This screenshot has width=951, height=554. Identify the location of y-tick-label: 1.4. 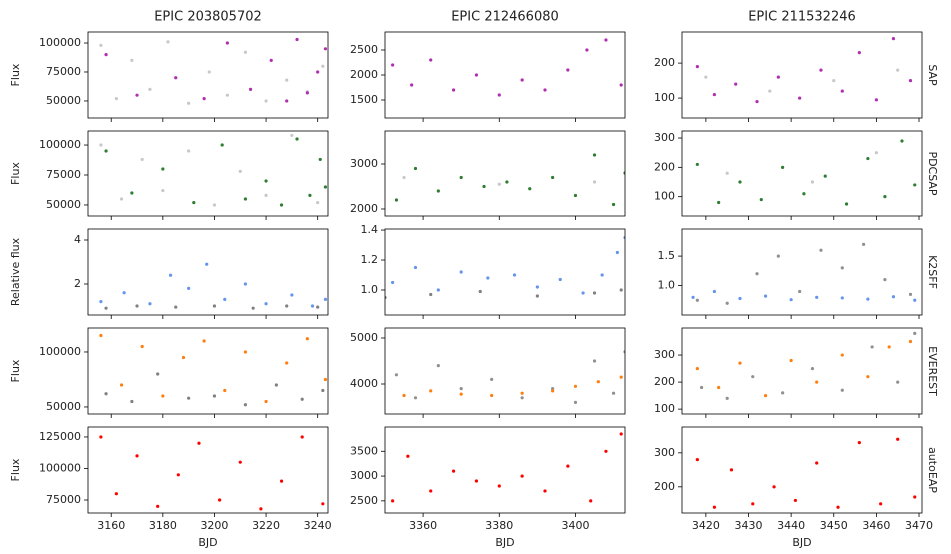
(370, 229).